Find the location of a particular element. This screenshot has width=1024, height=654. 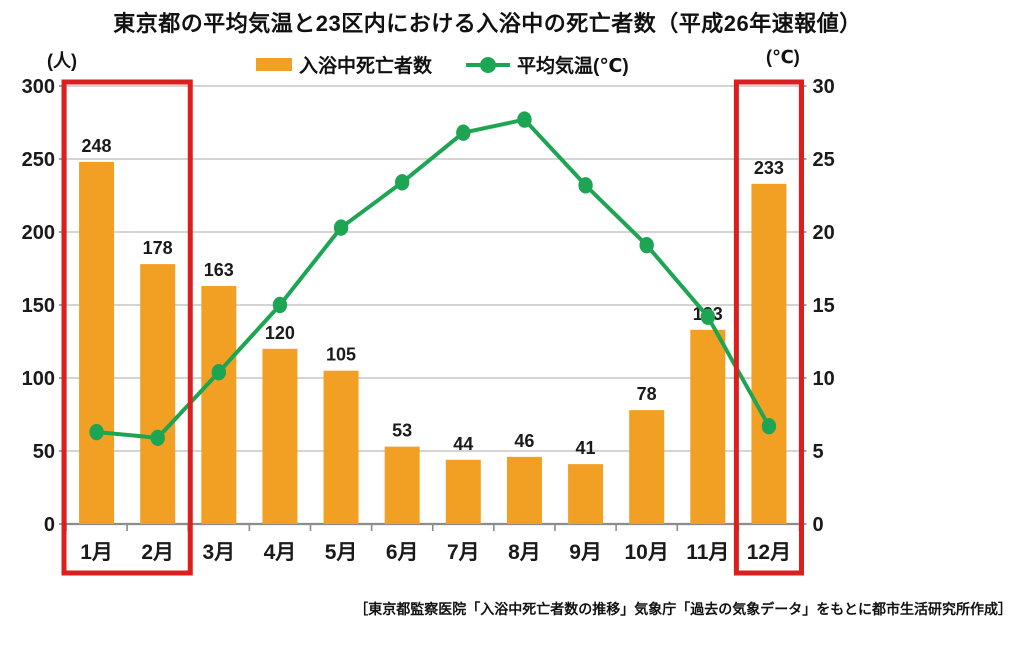

month-label-m3: 3月 is located at coordinates (218, 552).